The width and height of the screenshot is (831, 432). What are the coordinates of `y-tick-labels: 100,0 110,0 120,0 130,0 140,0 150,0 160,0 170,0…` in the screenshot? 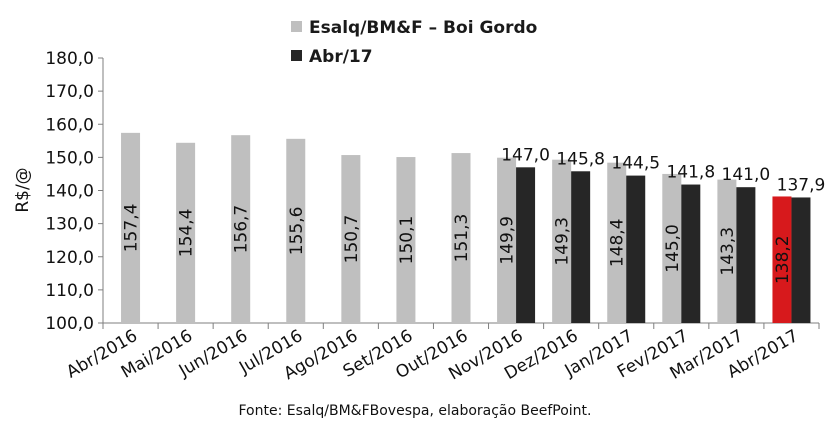 It's located at (69, 191).